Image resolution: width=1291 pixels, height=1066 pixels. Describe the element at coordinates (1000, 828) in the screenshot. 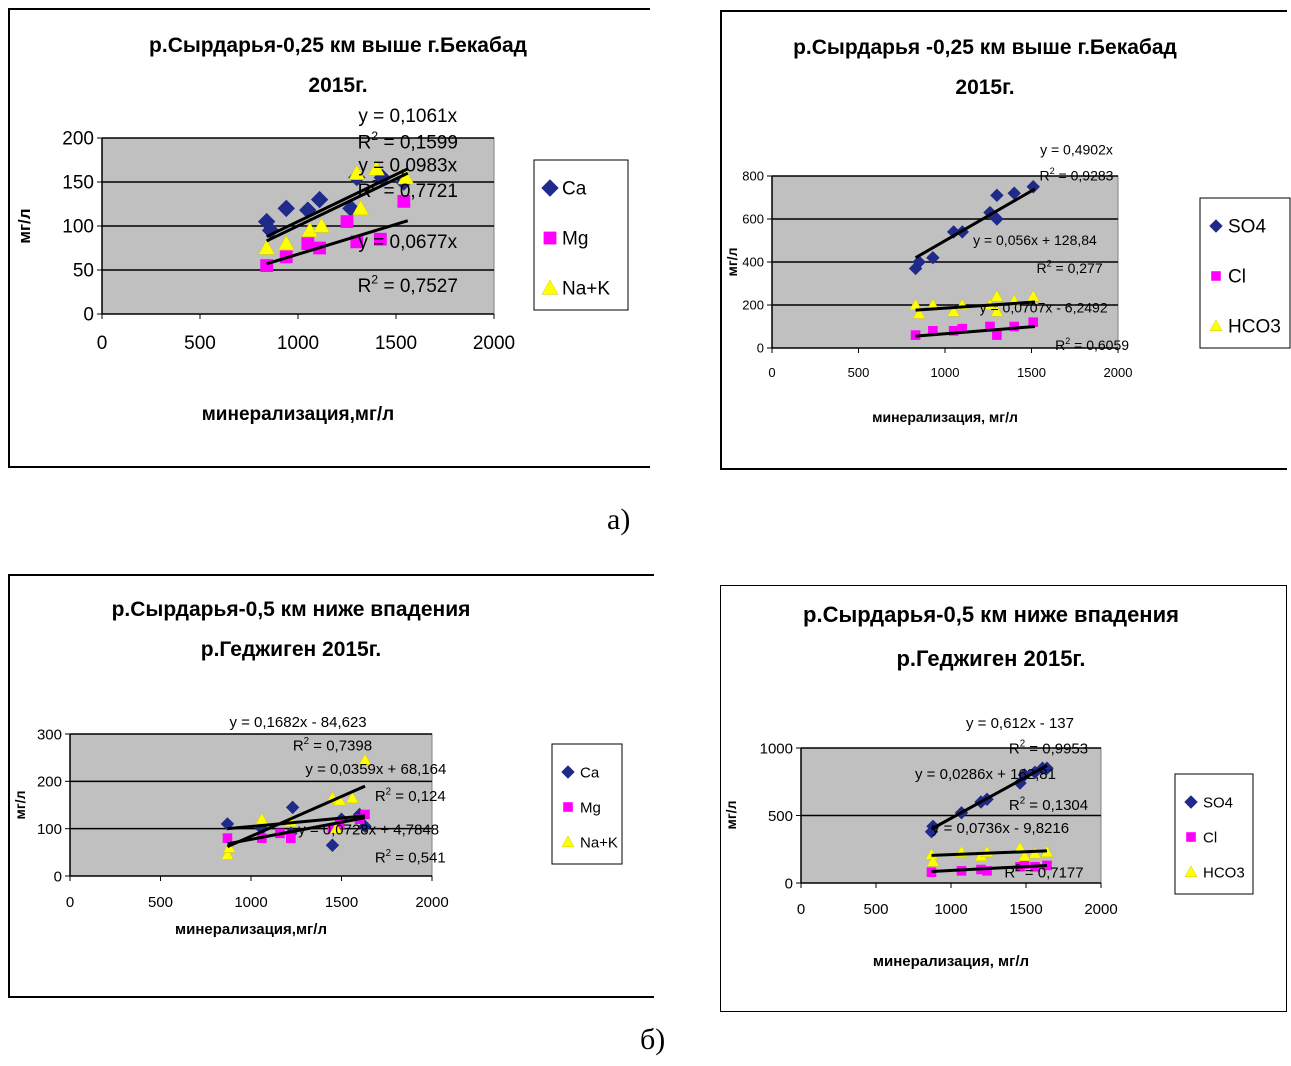

I see `trend-equation-label: y = 0,0736x - 9,8216` at that location.